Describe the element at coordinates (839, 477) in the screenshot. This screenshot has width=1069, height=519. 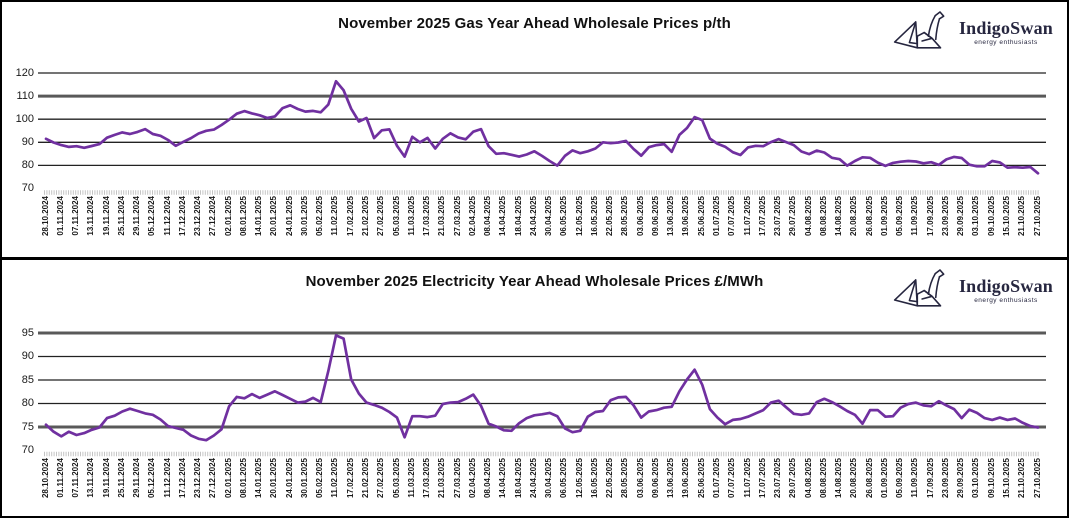
I see `x-tick-label: 14.08.2025` at that location.